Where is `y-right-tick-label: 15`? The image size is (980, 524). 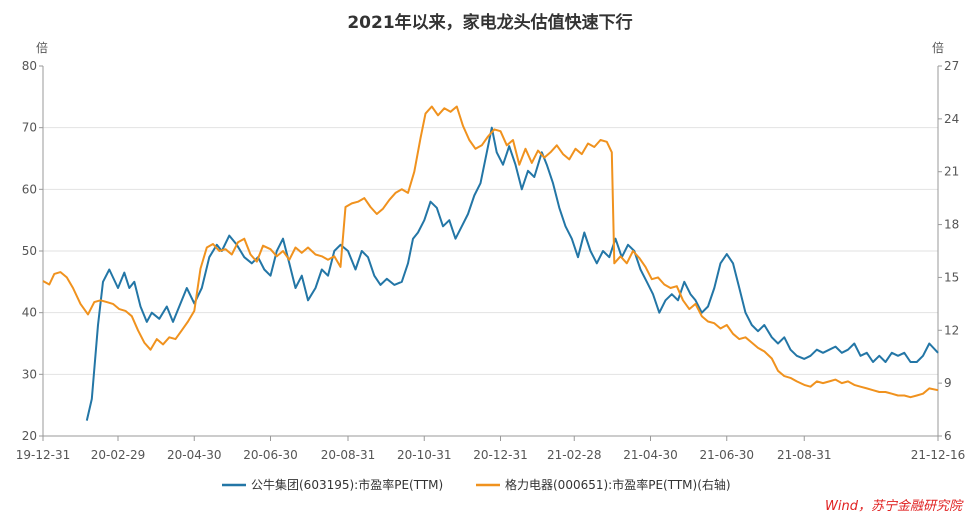
y-right-tick-label: 15 is located at coordinates (951, 277).